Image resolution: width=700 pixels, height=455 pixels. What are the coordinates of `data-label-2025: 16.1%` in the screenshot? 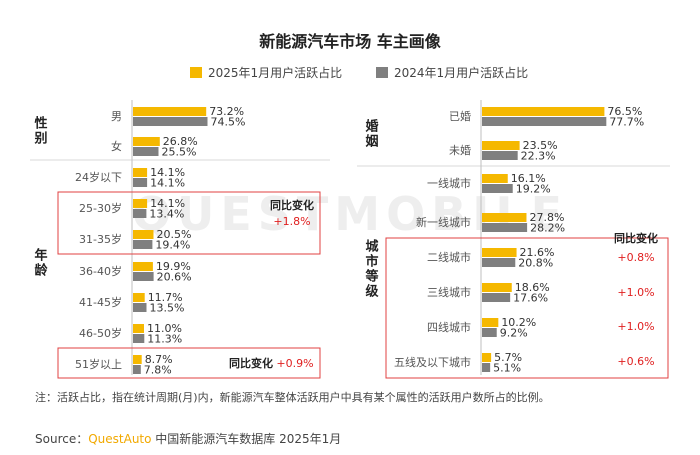 It's located at (528, 178).